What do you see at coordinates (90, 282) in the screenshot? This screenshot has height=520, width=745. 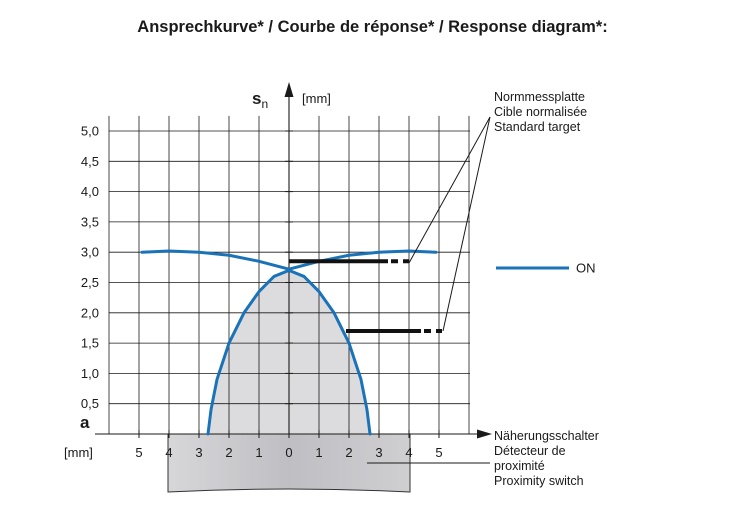 I see `y-tick-label: 2,5` at bounding box center [90, 282].